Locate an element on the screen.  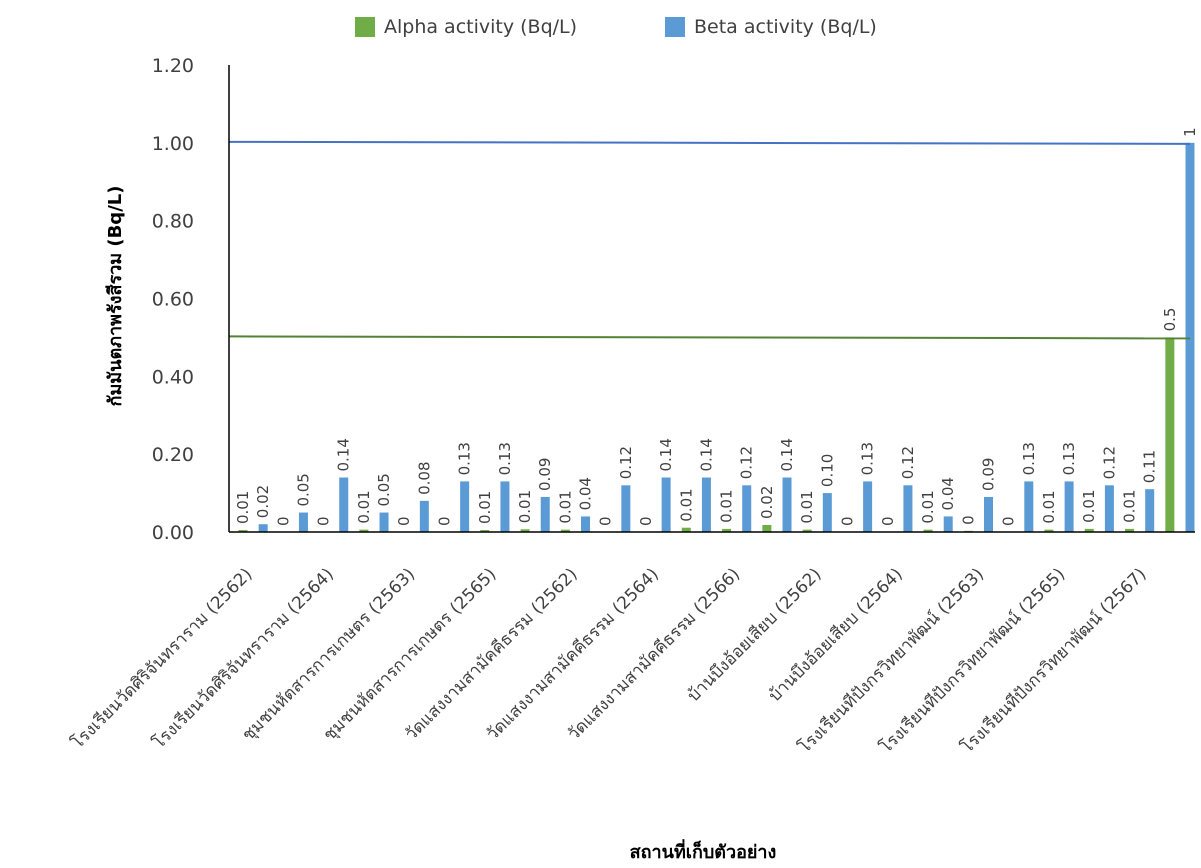
data-label-alpha: 0.5 is located at coordinates (1170, 320).